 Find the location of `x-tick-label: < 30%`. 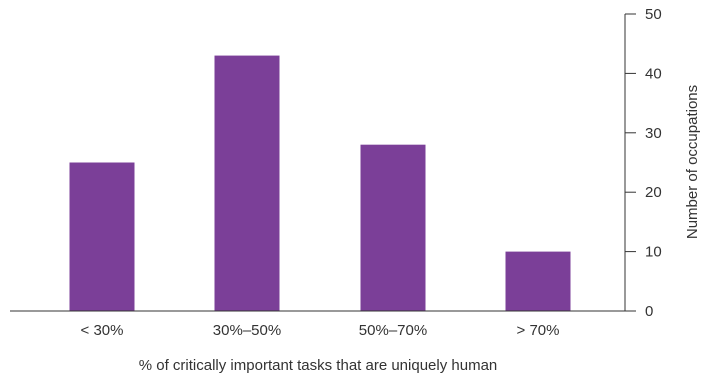

x-tick-label: < 30% is located at coordinates (102, 330).